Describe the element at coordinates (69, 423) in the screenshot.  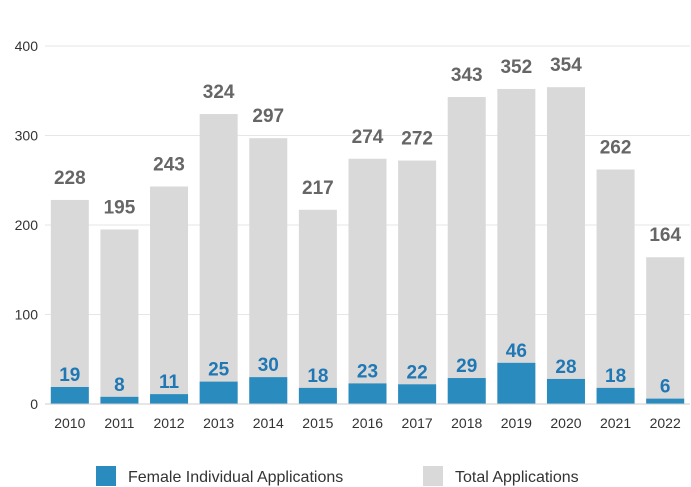
I see `x-tick-label: 2010` at that location.